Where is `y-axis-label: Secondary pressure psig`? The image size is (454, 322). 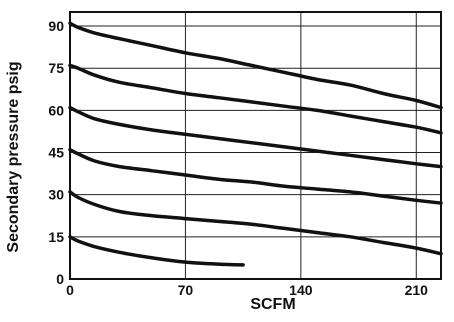
y-axis-label: Secondary pressure psig is located at coordinates (13, 157).